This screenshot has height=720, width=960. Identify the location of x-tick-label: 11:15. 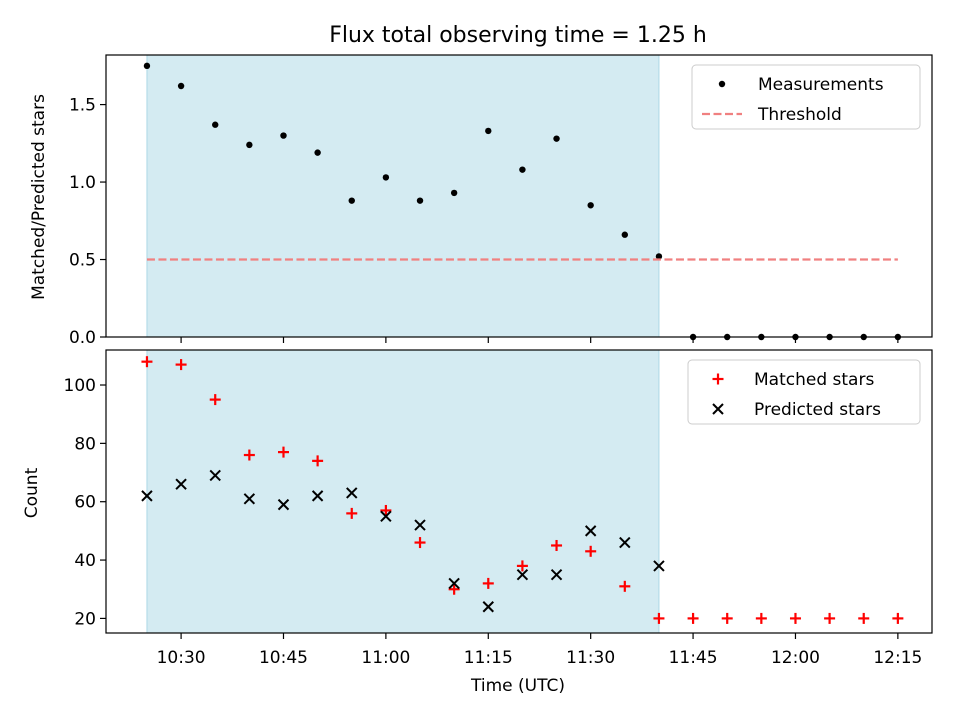
(488, 658).